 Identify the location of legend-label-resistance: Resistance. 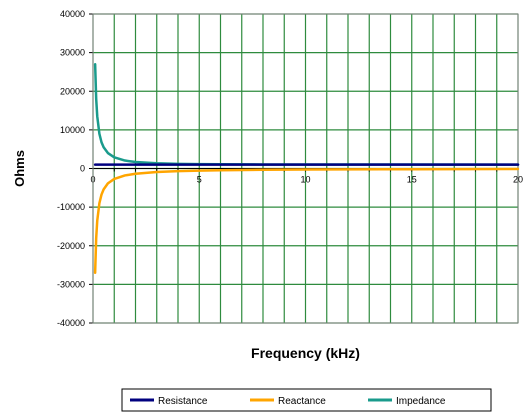
(183, 401).